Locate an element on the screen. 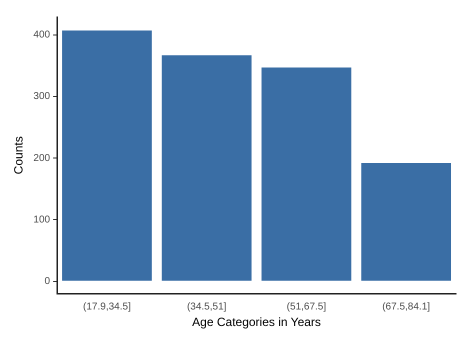  y-tick-label: 400 is located at coordinates (42, 35).